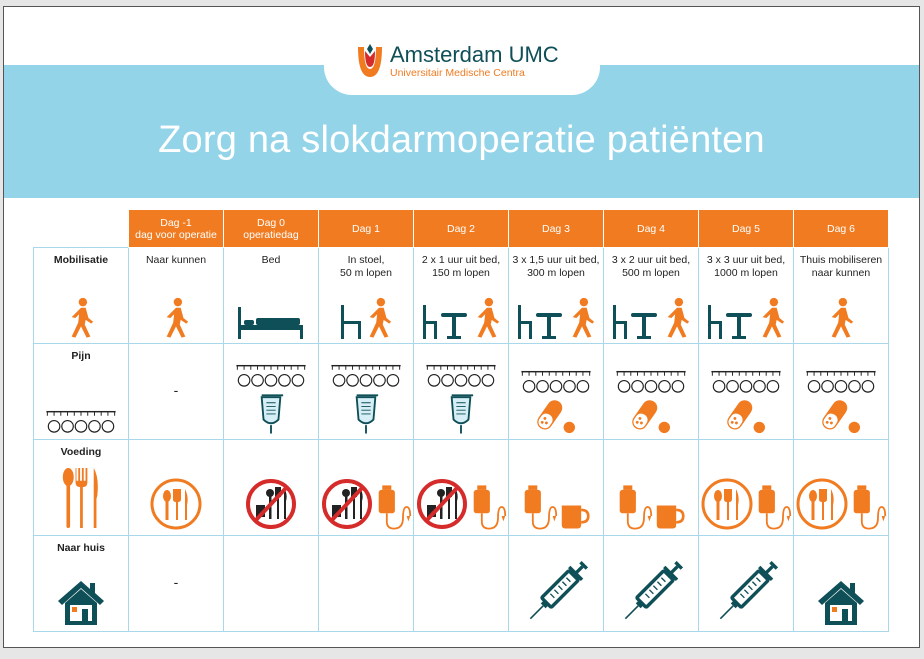 The image size is (924, 659). I want to click on table-cell: 3 x 2 uur uit bed, 500 m lopen, so click(651, 295).